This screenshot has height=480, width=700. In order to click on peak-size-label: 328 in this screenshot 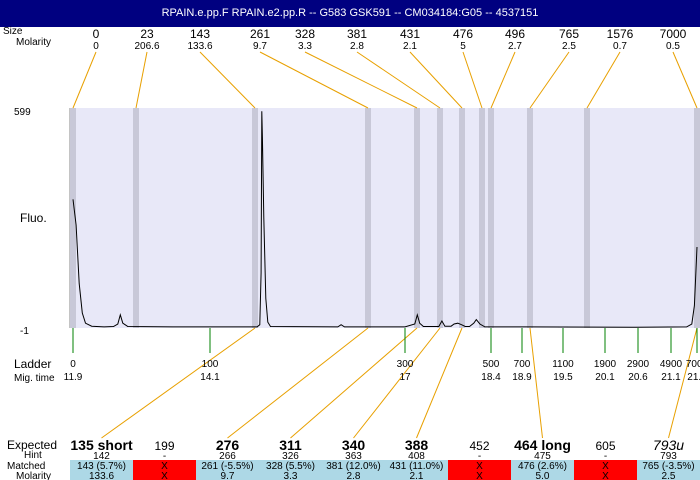, I will do `click(305, 34)`.